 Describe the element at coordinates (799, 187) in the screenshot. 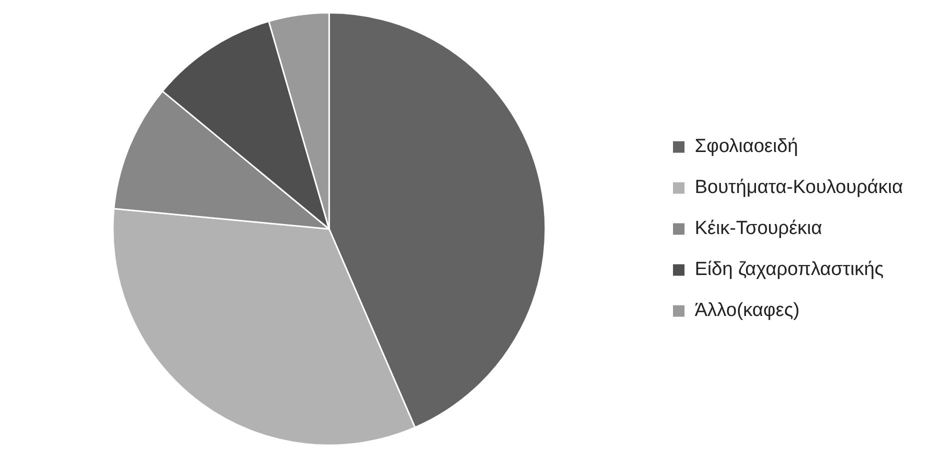

I see `legend-label: Βουτήματα-Κουλουράκια` at that location.